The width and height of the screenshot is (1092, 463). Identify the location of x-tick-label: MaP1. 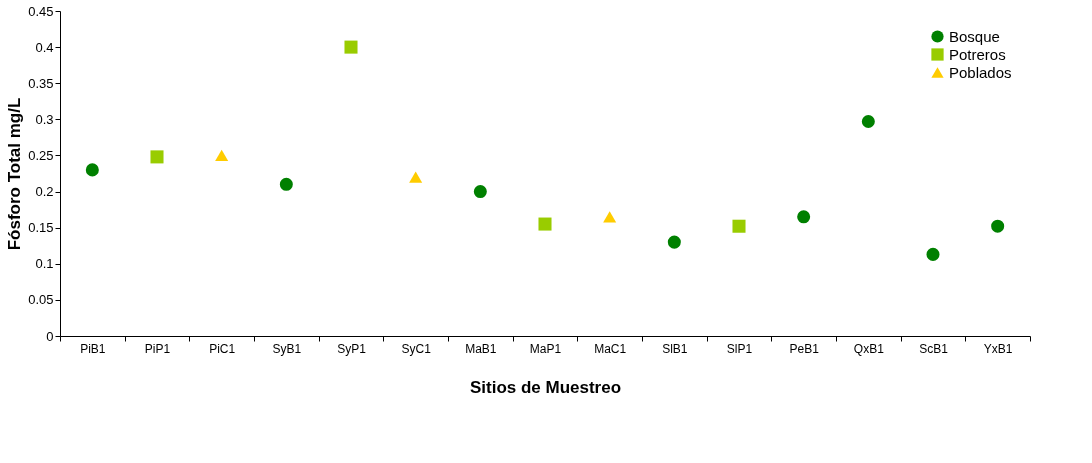
(545, 348).